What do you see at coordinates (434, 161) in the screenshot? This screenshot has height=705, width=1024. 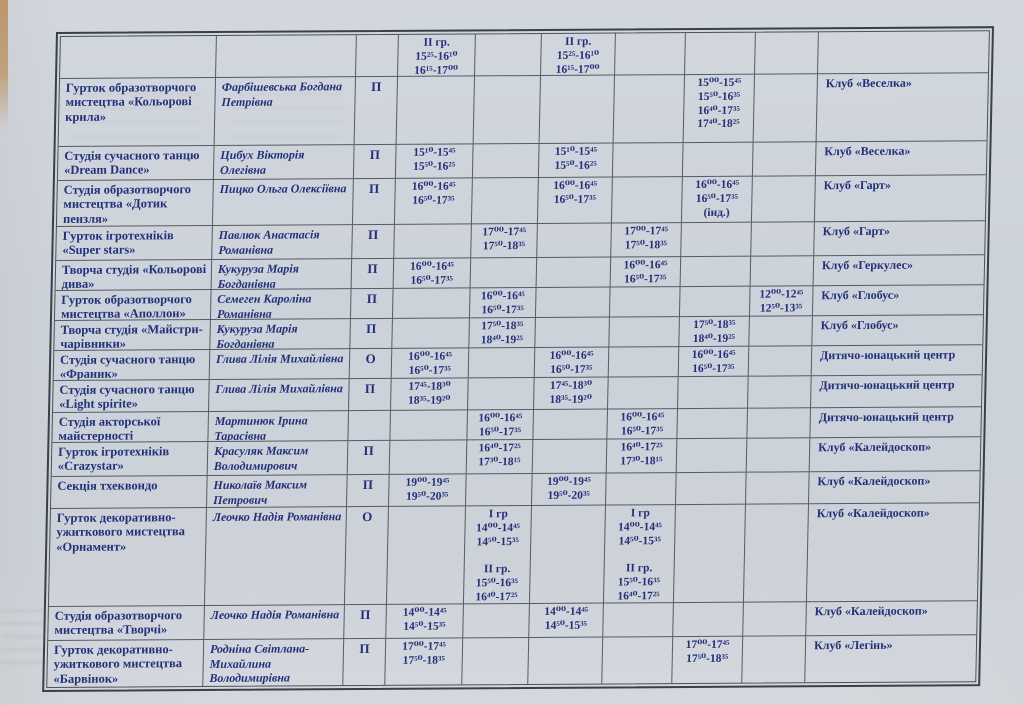 I see `schedule-time-cell-day1: 15¹⁰-15⁴⁵ 15⁵⁰-16²⁵` at bounding box center [434, 161].